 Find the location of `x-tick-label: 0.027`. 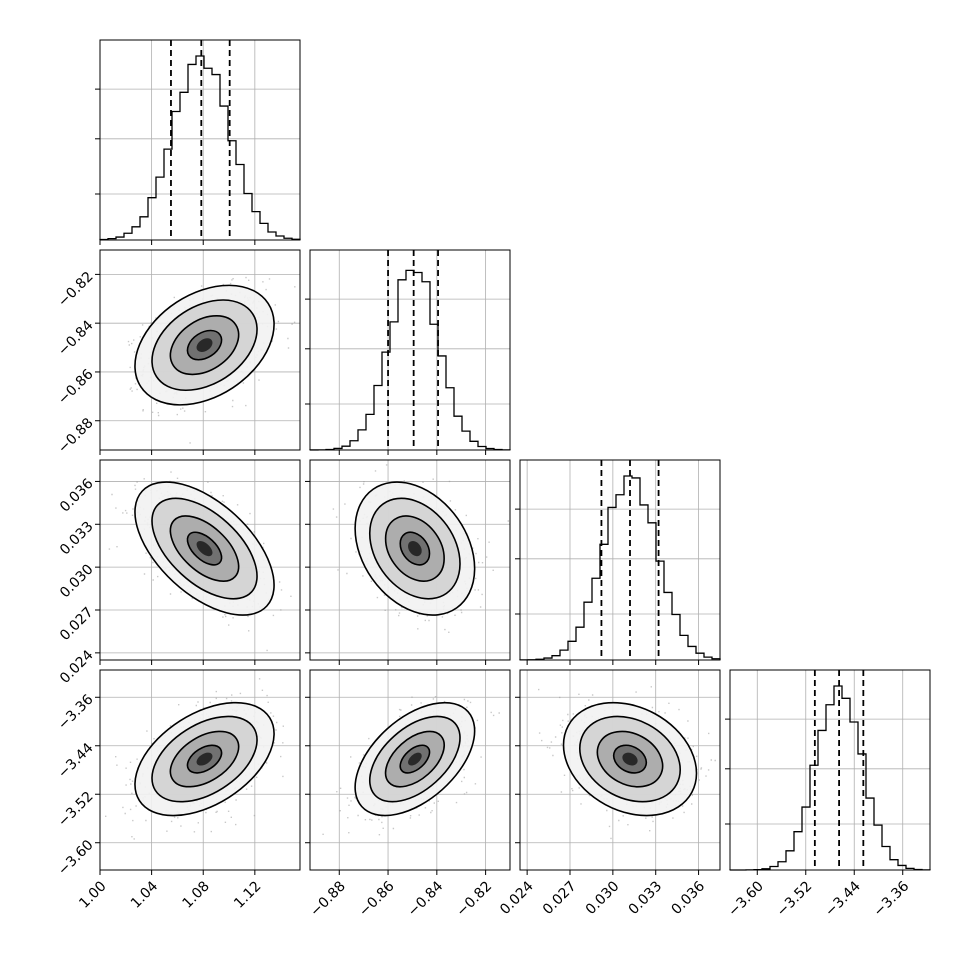

x-tick-label: 0.027 is located at coordinates (560, 898).